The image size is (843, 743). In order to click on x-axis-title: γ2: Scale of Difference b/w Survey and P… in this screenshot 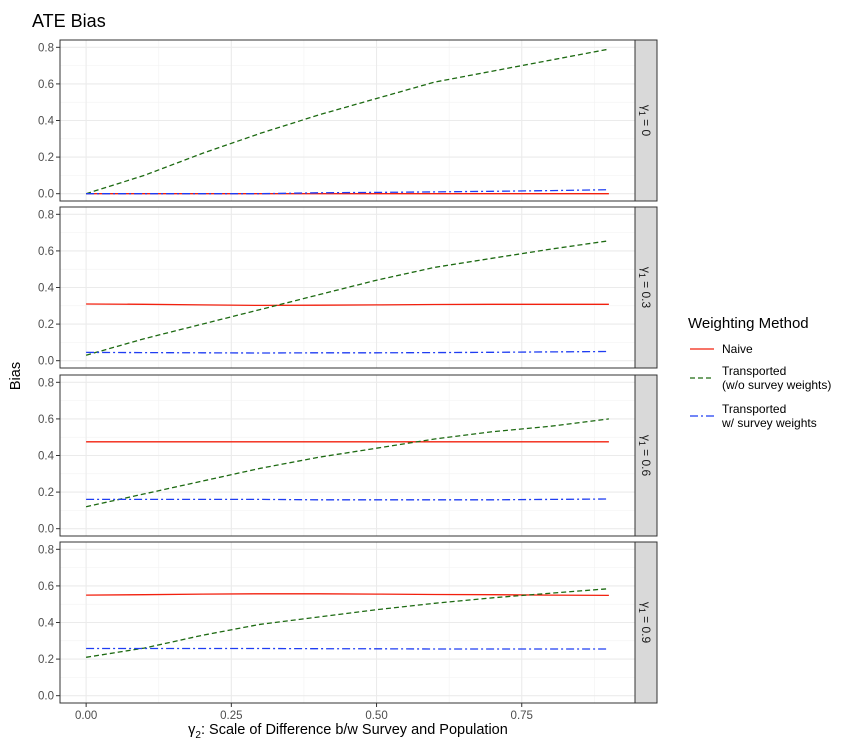, I will do `click(348, 731)`.